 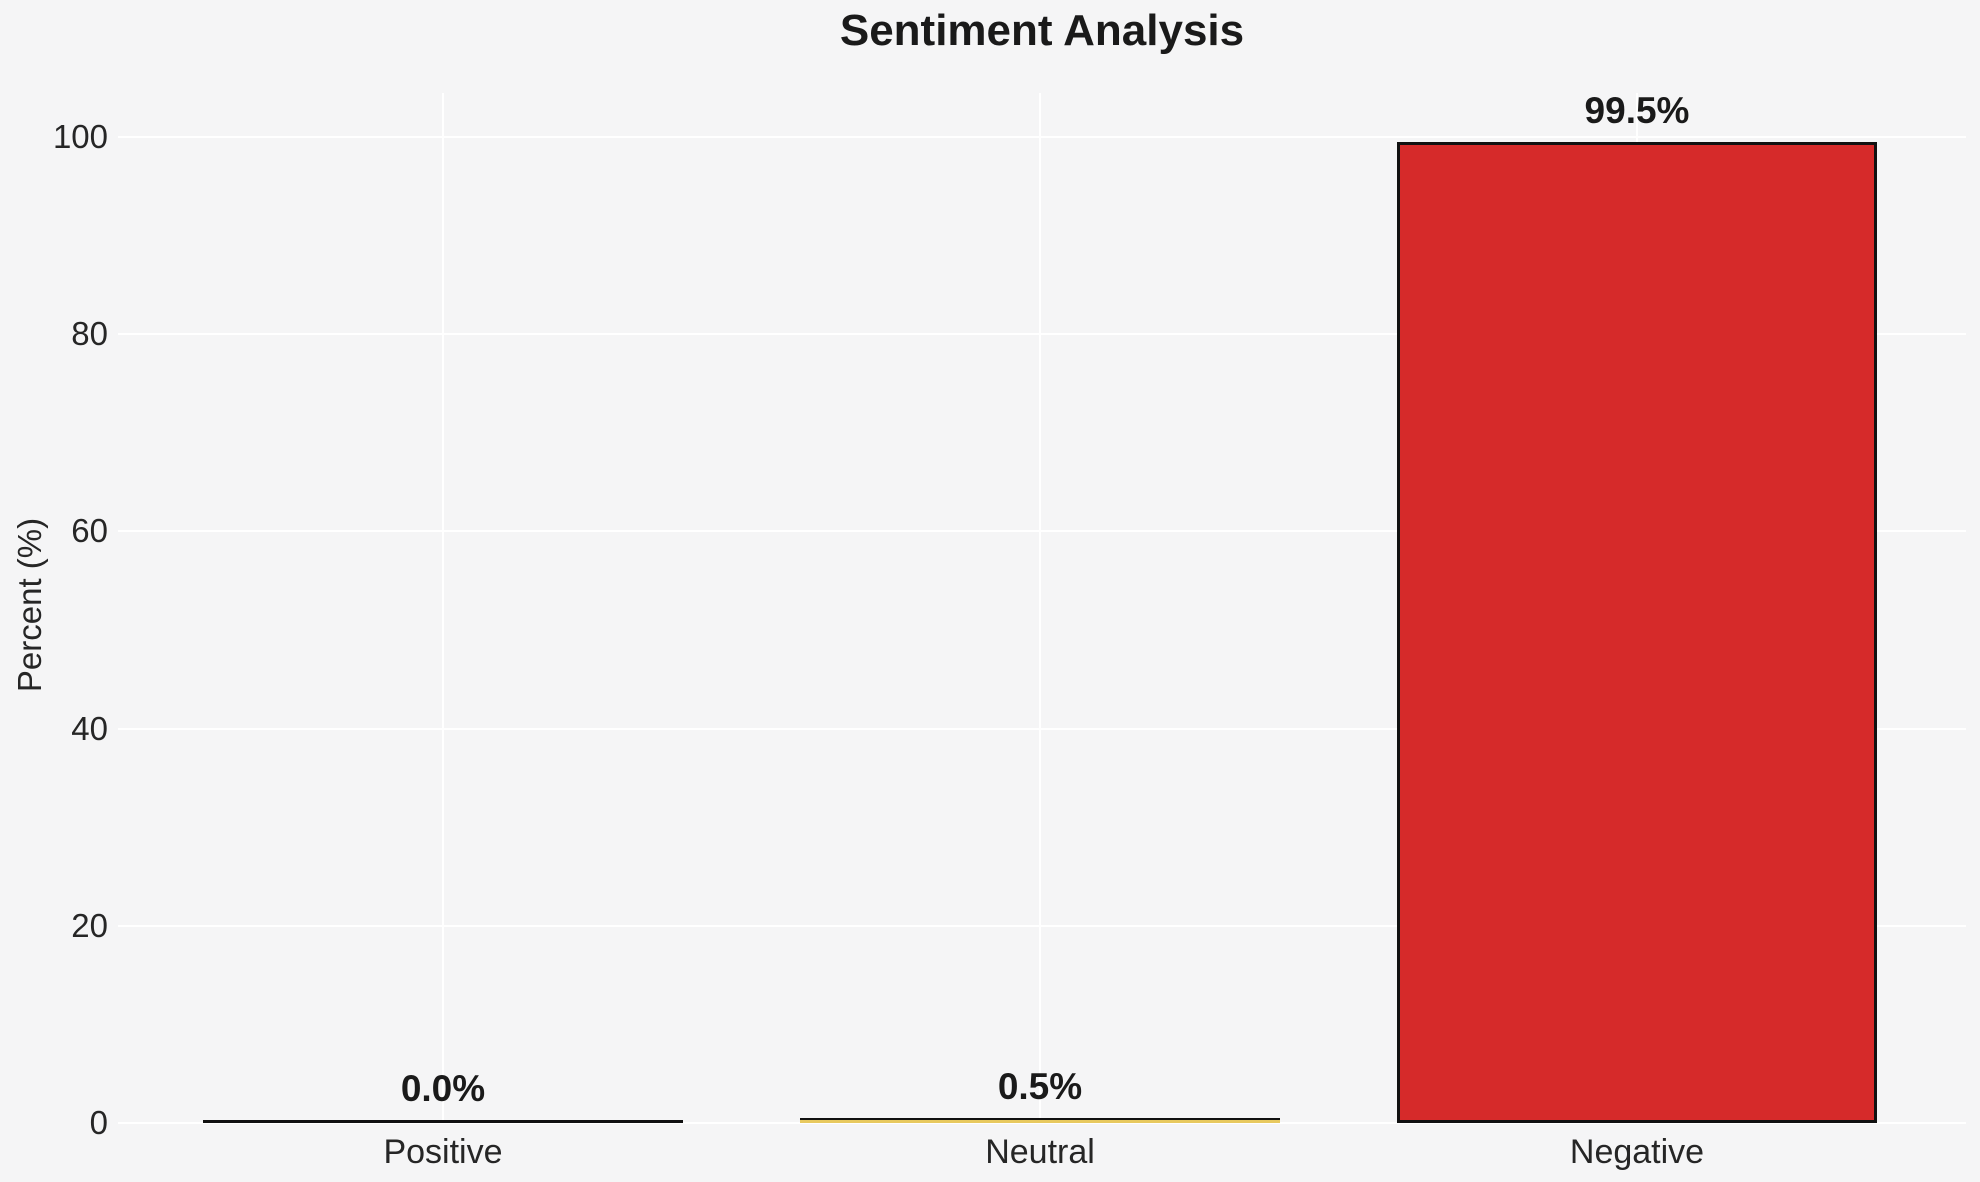 What do you see at coordinates (98, 1122) in the screenshot?
I see `y-tick-label: 0` at bounding box center [98, 1122].